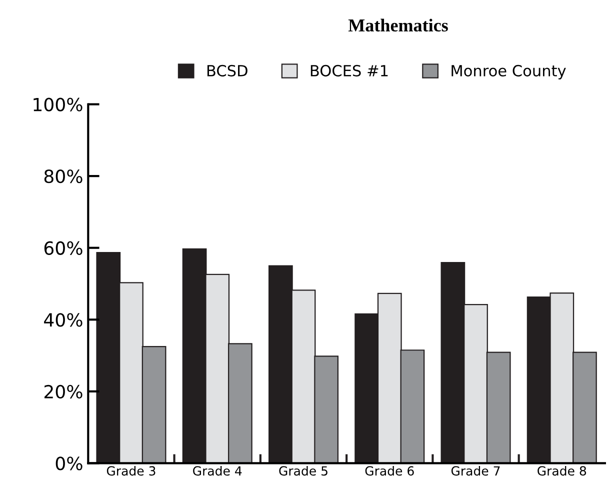 The image size is (608, 485). What do you see at coordinates (303, 471) in the screenshot?
I see `x-tick-label: Grade 5` at bounding box center [303, 471].